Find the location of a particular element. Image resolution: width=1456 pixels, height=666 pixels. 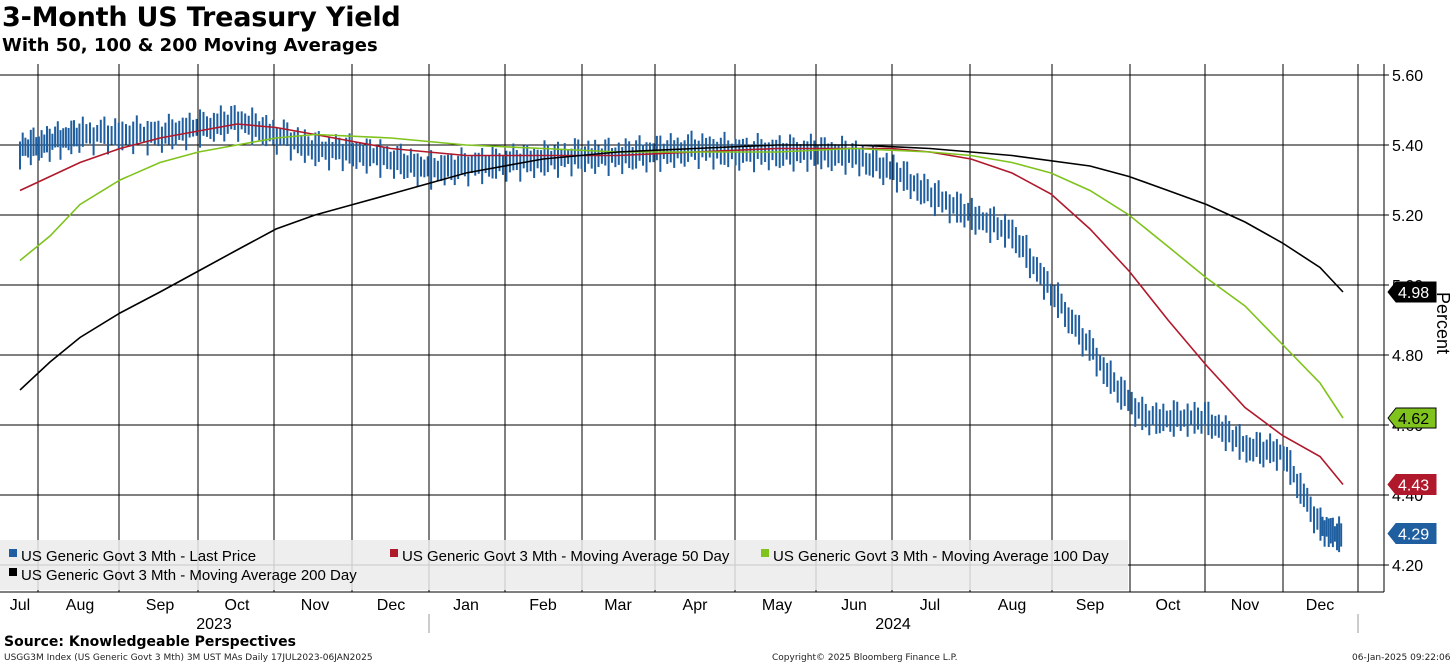

year-label: 2024 is located at coordinates (893, 624).